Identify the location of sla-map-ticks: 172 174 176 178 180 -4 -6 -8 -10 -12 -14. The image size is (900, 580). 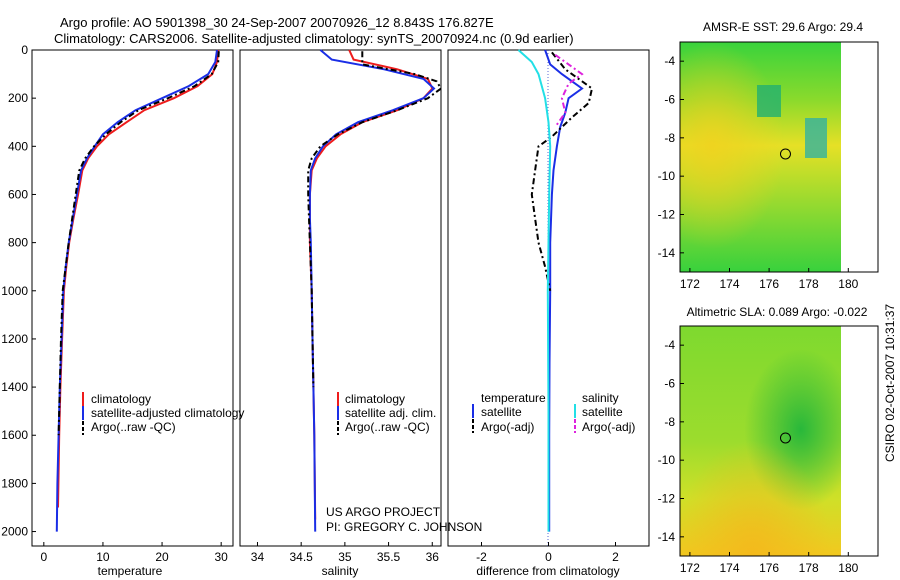
(758, 456).